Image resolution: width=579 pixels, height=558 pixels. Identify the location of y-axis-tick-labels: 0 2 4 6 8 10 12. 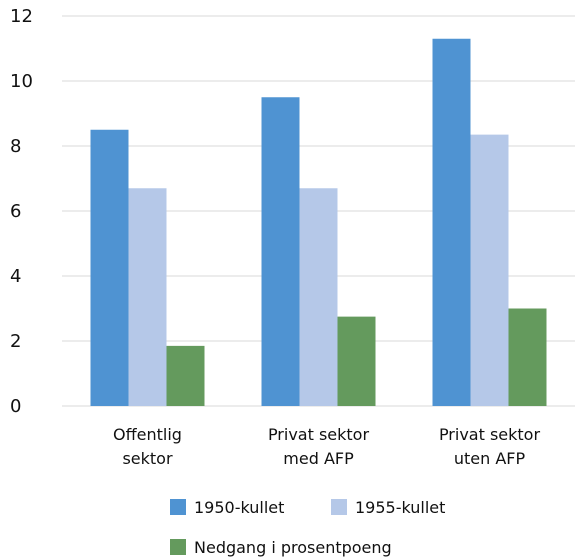
(21, 211).